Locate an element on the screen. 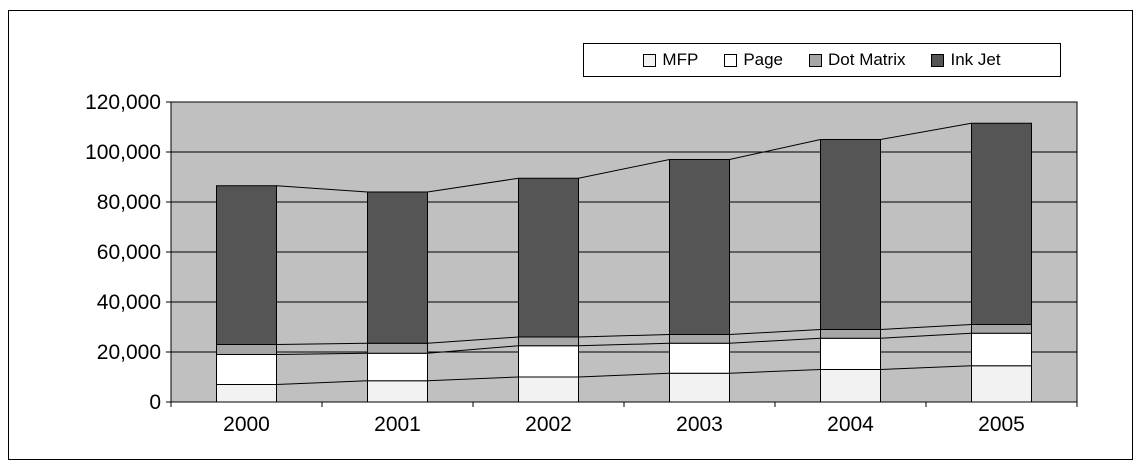 The image size is (1138, 464). x-tick-label: 2004 is located at coordinates (850, 424).